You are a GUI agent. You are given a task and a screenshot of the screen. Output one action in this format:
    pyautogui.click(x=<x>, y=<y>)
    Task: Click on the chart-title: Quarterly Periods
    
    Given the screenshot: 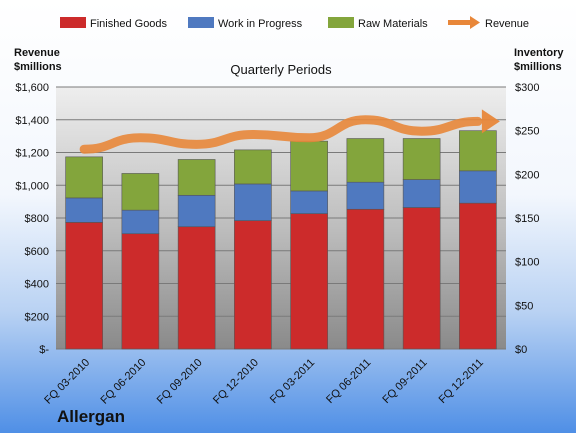 What is the action you would take?
    pyautogui.click(x=281, y=69)
    